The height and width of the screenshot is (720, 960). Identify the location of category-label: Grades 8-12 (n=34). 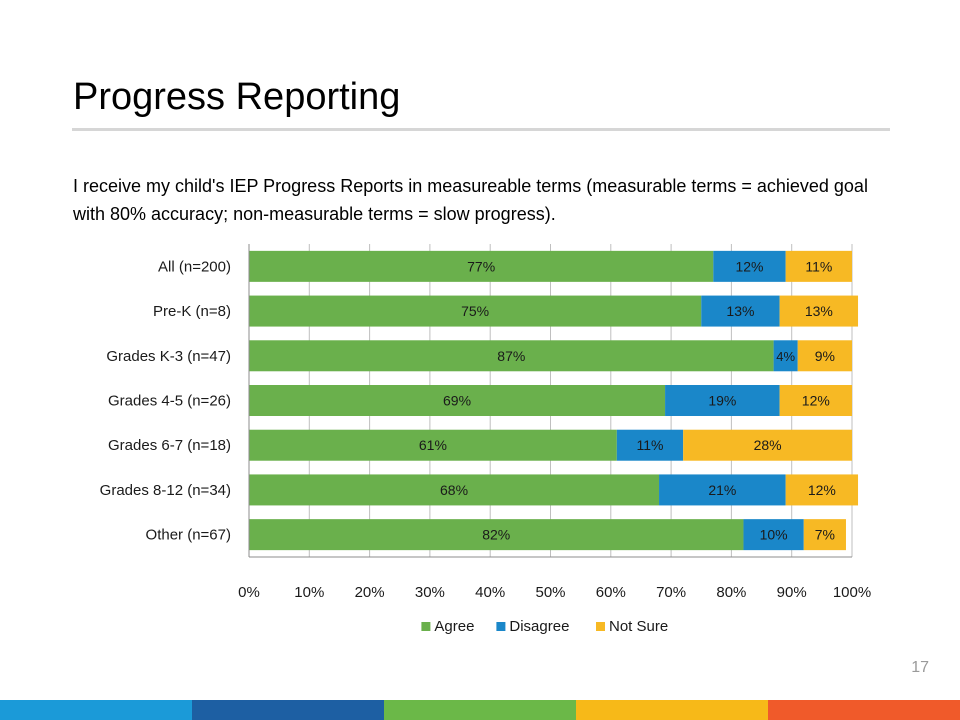
(165, 490).